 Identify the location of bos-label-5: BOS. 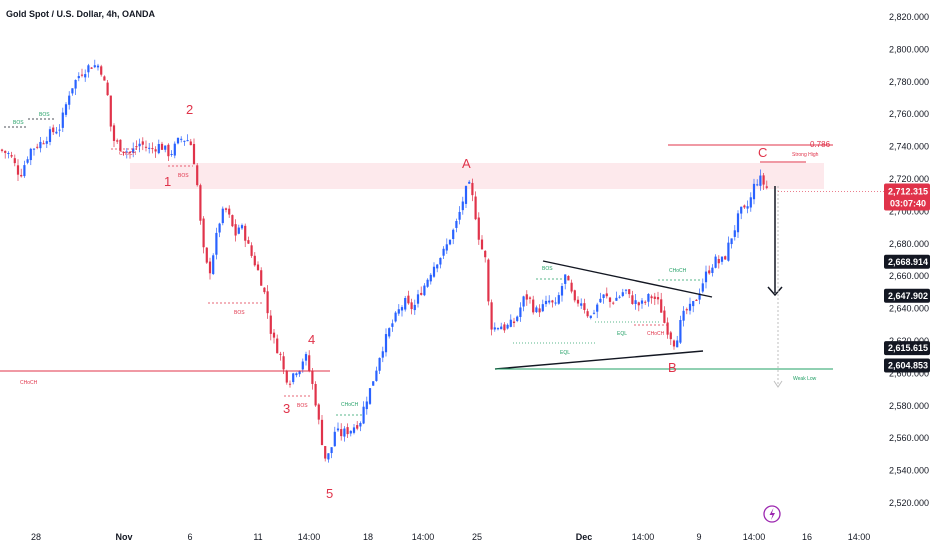
(302, 406).